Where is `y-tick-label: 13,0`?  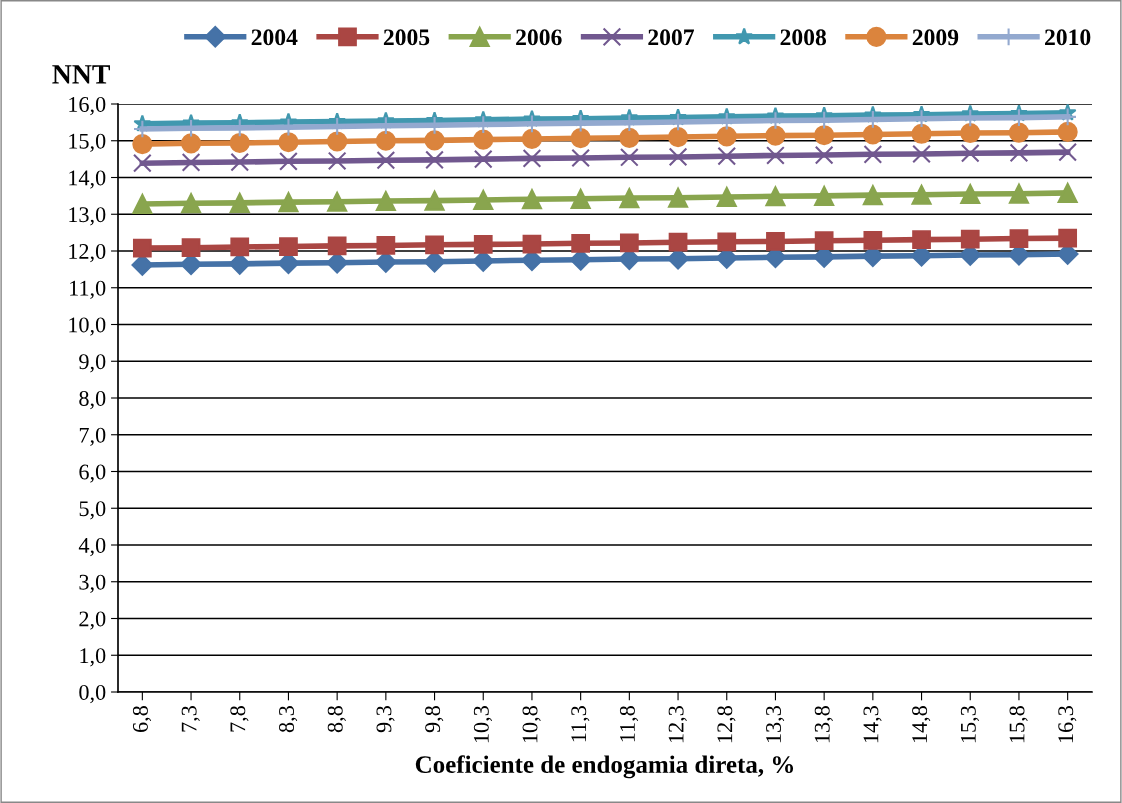
y-tick-label: 13,0 is located at coordinates (87, 216).